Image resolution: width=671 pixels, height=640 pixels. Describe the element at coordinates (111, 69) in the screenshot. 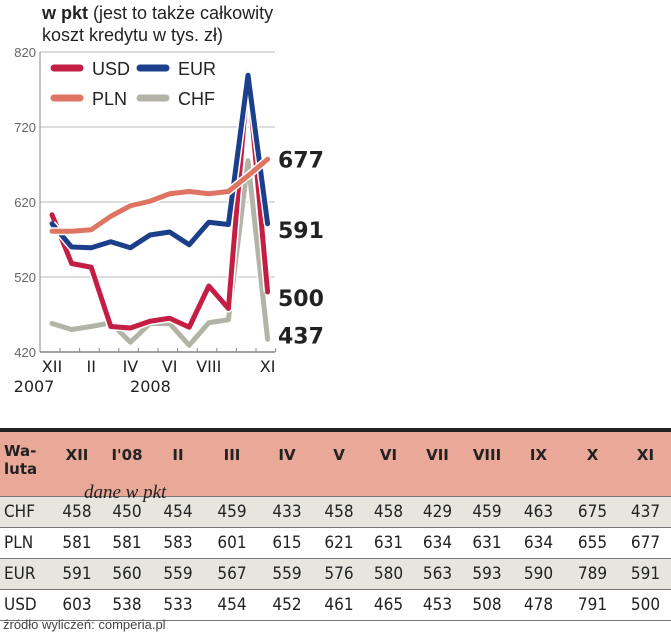

I see `legend-label-usd: USD` at that location.